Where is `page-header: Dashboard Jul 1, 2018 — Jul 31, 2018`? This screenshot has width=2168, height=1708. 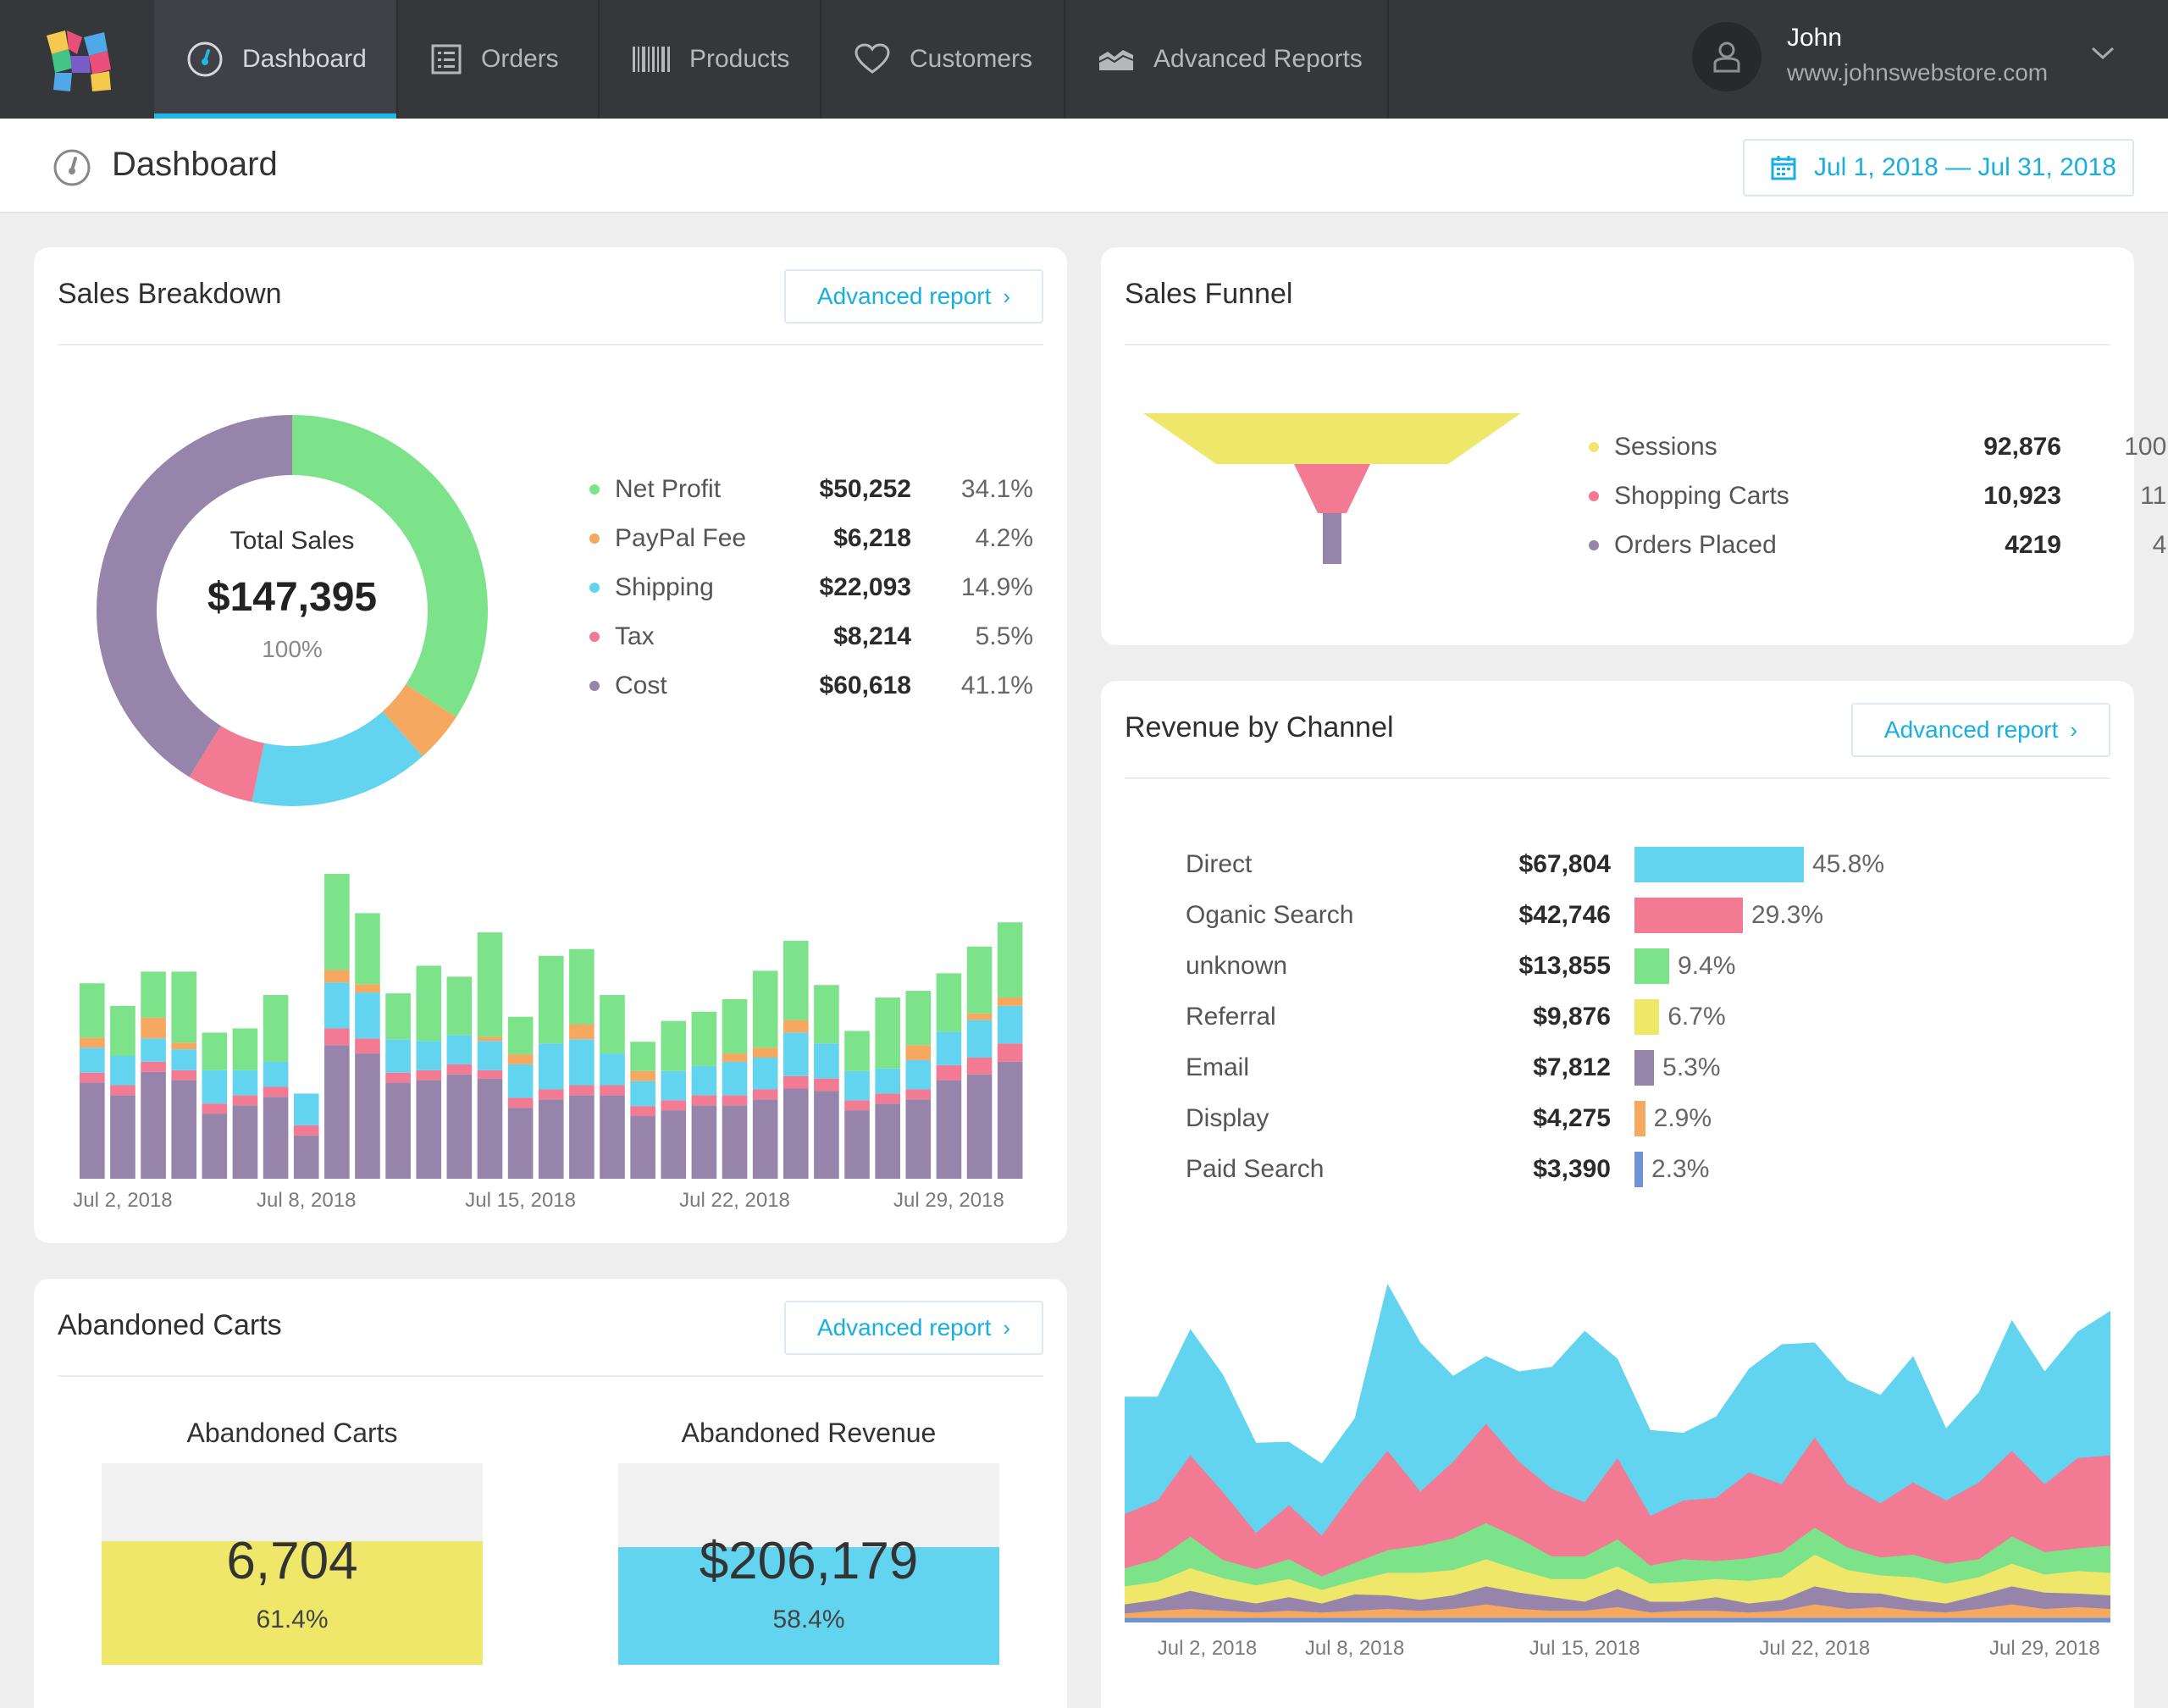 page-header: Dashboard Jul 1, 2018 — Jul 31, 2018 is located at coordinates (1084, 166).